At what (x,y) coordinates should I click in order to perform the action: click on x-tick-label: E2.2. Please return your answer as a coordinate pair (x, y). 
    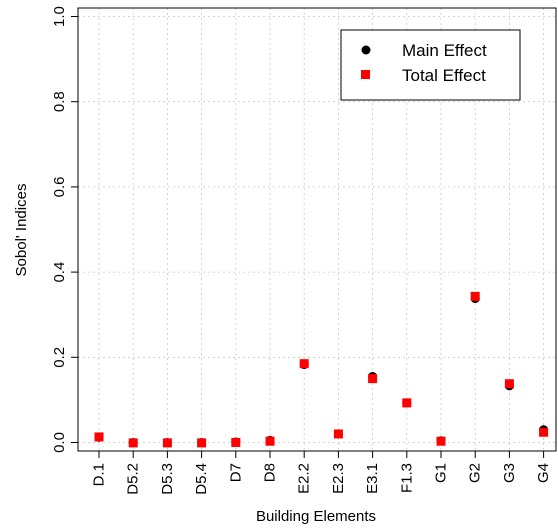
    Looking at the image, I should click on (304, 478).